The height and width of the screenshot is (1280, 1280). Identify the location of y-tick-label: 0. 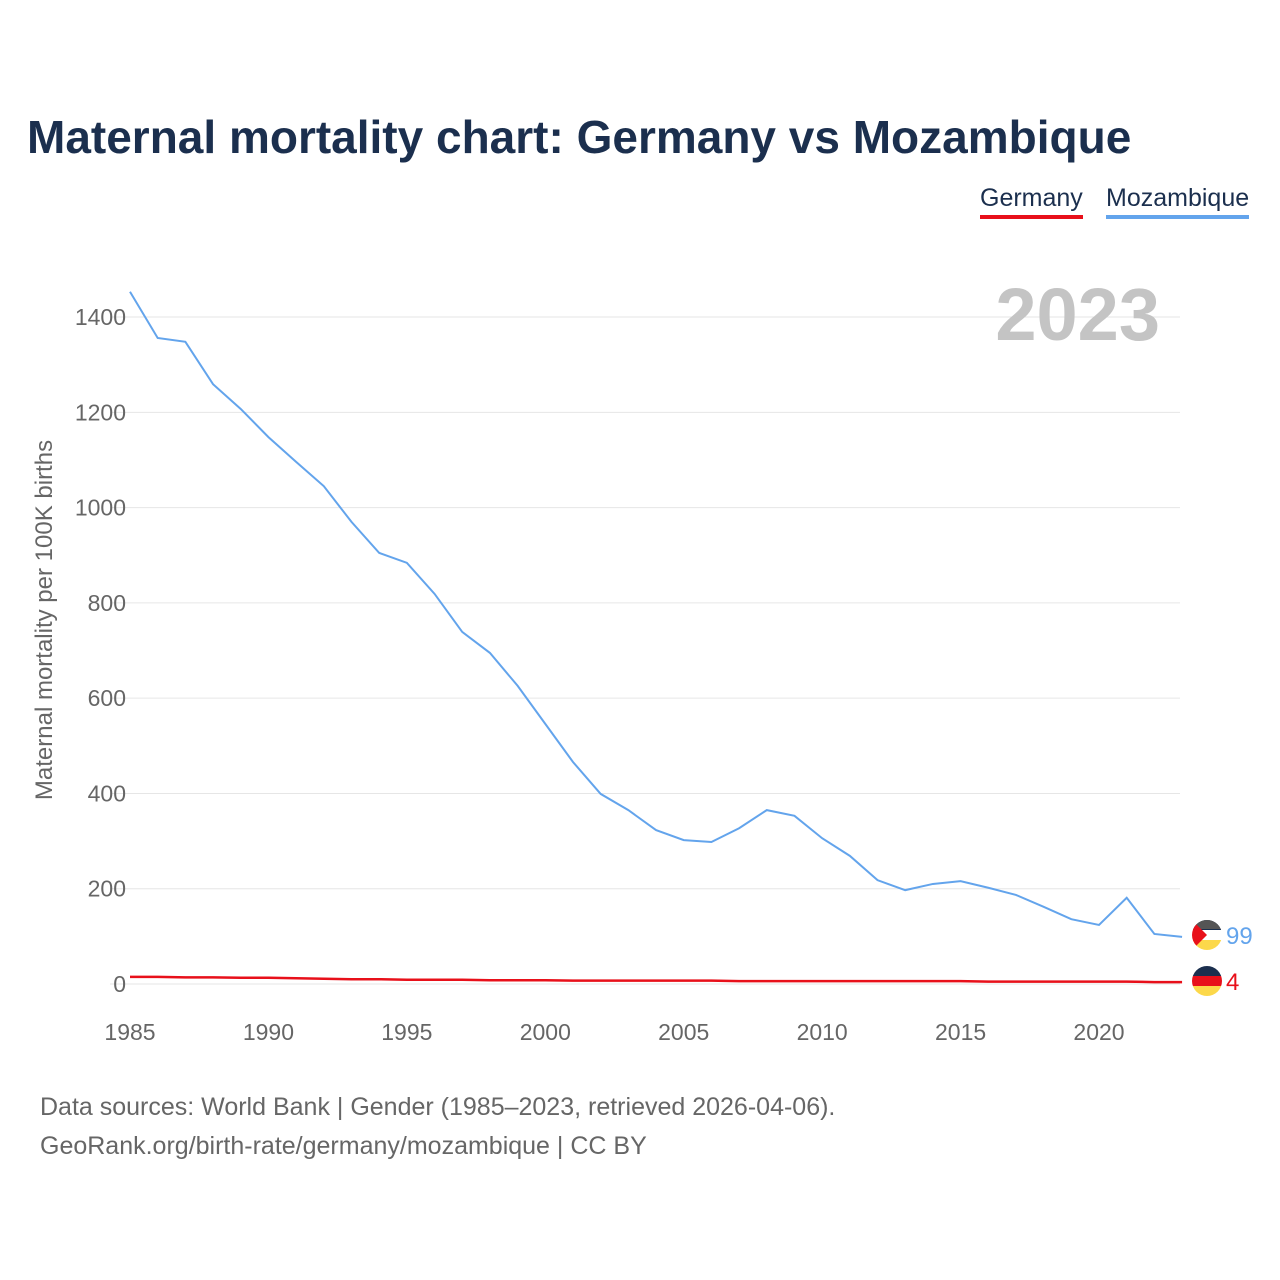
(119, 984).